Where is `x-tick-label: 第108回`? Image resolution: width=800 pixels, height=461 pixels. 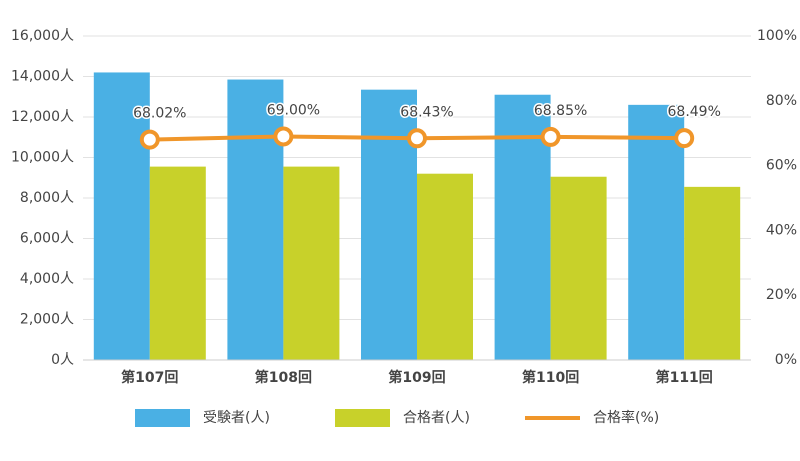
x-tick-label: 第108回 is located at coordinates (283, 377).